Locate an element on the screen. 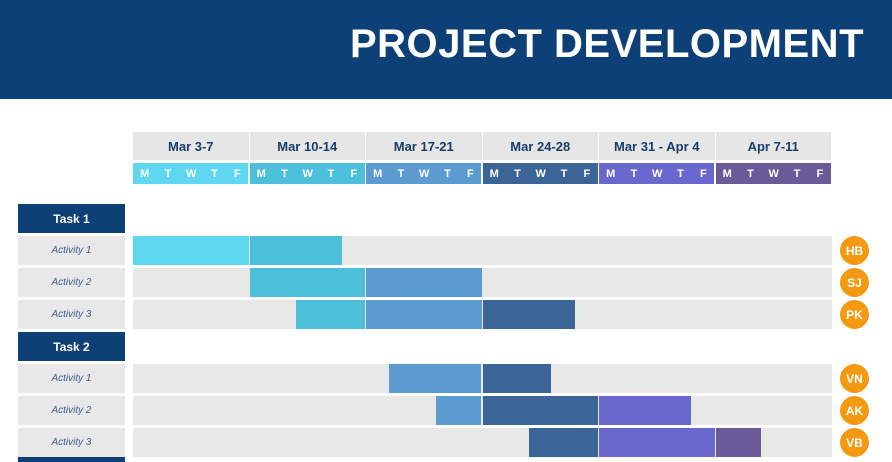 This screenshot has height=462, width=892. assignee-avatar: HB is located at coordinates (854, 250).